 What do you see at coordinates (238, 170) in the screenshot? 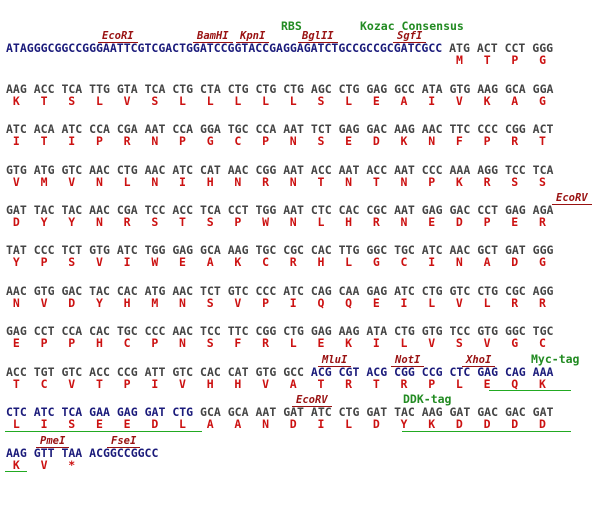
I see `codon: AAC` at bounding box center [238, 170].